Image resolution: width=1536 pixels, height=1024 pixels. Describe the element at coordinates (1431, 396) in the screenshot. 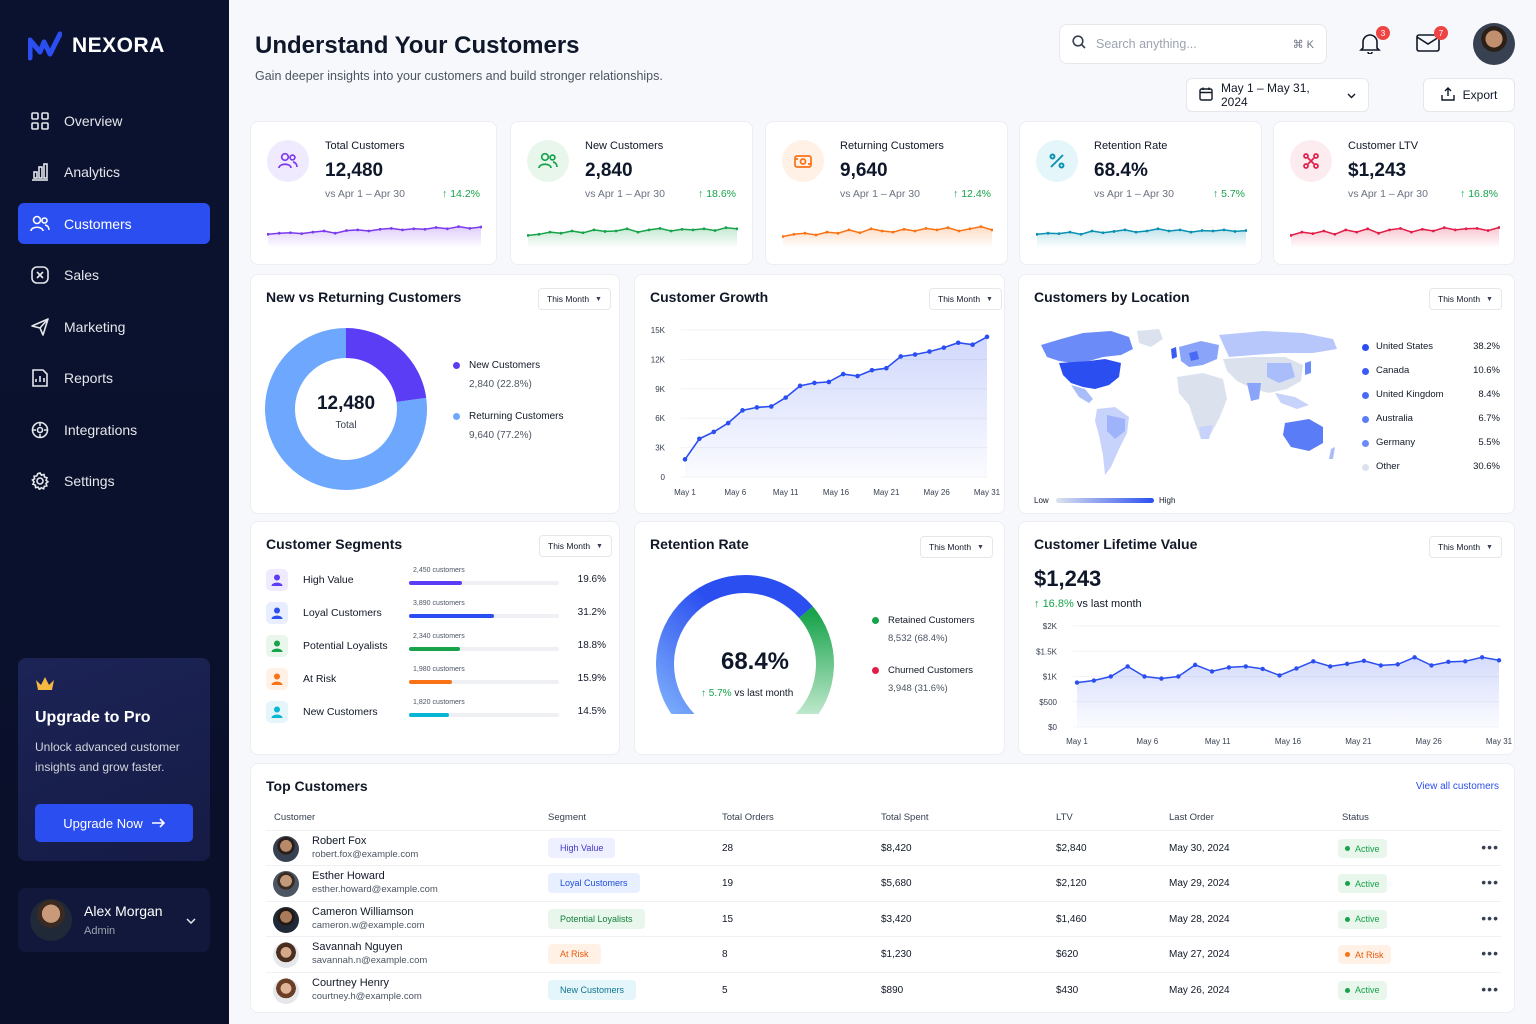

I see `location-row: United Kingdom 8.4%` at that location.